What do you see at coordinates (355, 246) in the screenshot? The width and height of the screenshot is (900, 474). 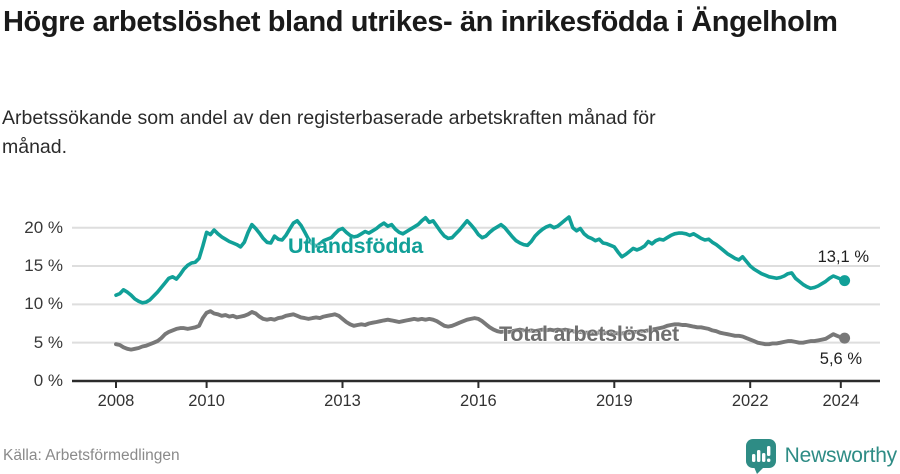 I see `series-label-utlandsfodda: Utlandsfödda` at bounding box center [355, 246].